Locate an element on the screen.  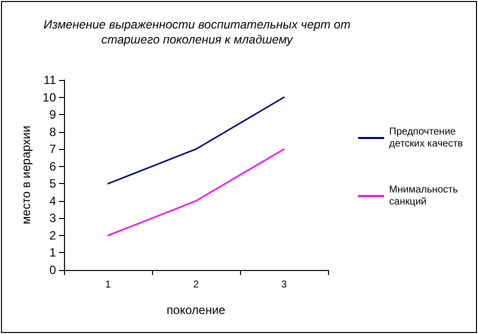
chart-title: Изменение выраженности воспитательных черт от старшего поколения к младшему is located at coordinates (197, 32).